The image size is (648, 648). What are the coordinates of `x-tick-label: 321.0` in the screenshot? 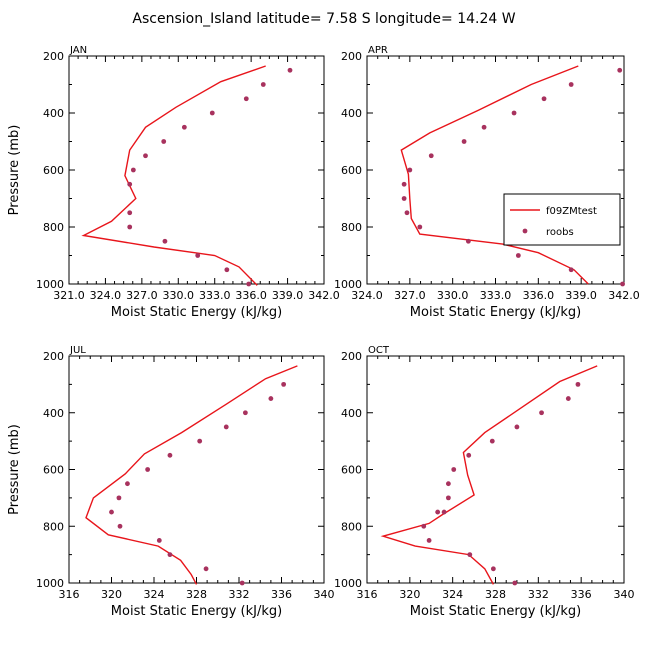 It's located at (69, 295).